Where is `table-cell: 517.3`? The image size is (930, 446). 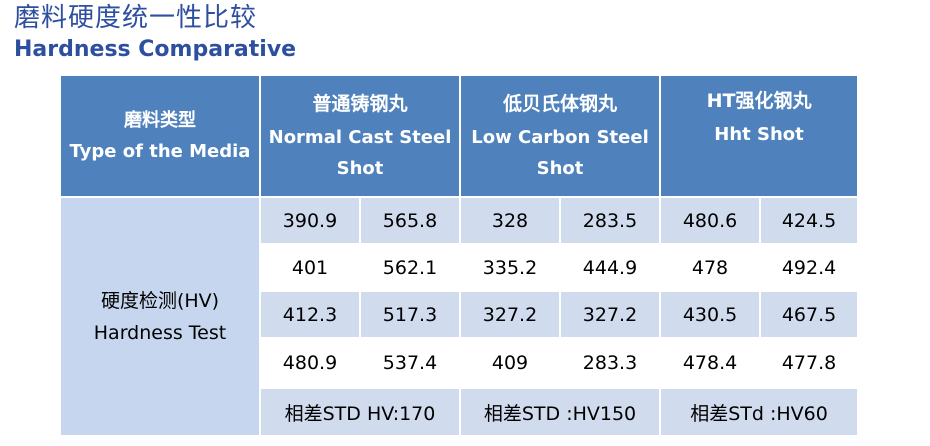 table-cell: 517.3 is located at coordinates (410, 314).